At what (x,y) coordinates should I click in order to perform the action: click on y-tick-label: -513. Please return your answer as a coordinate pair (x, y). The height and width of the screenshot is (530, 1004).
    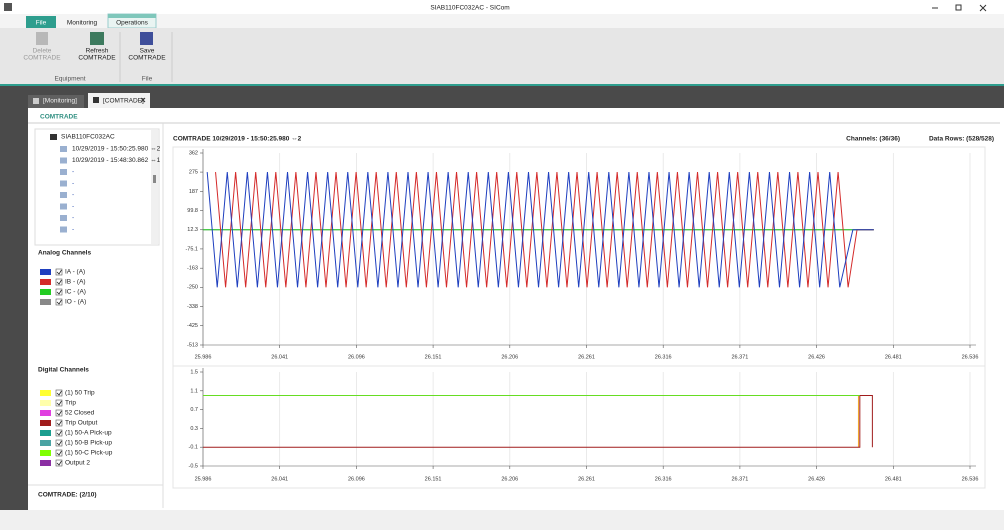
    Looking at the image, I should click on (192, 345).